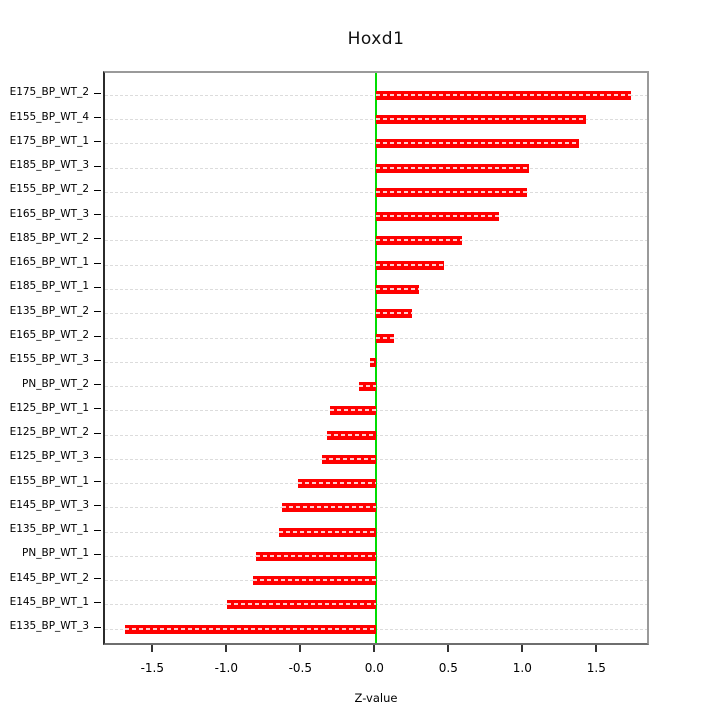  What do you see at coordinates (49, 456) in the screenshot?
I see `y-axis-label: E125_BP_WT_3` at bounding box center [49, 456].